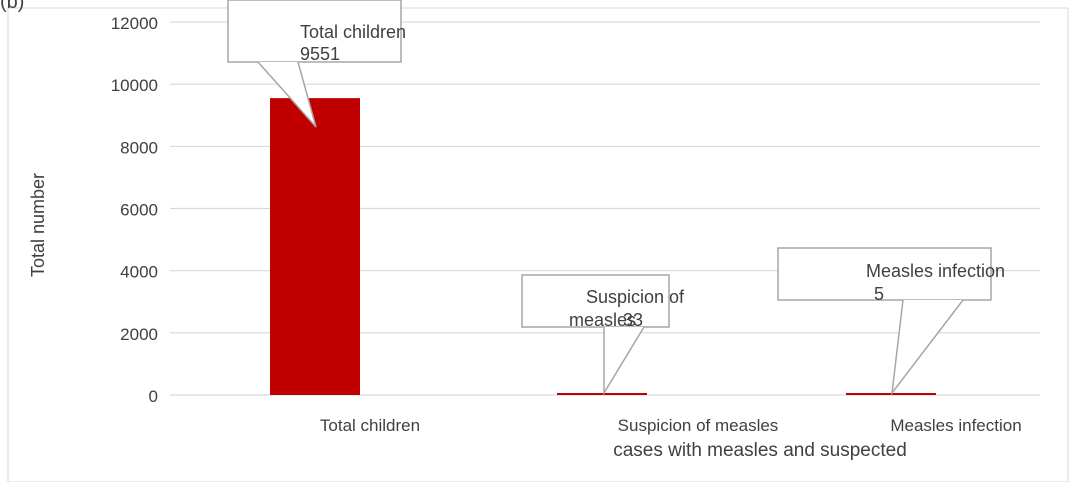  I want to click on x-tick-label: Suspicion of measles, so click(698, 425).